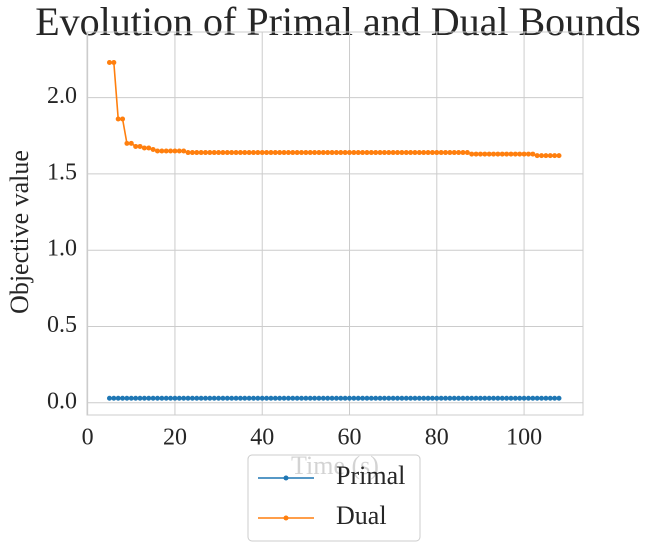  Describe the element at coordinates (62, 249) in the screenshot. I see `y-tick-label: 1.0` at that location.